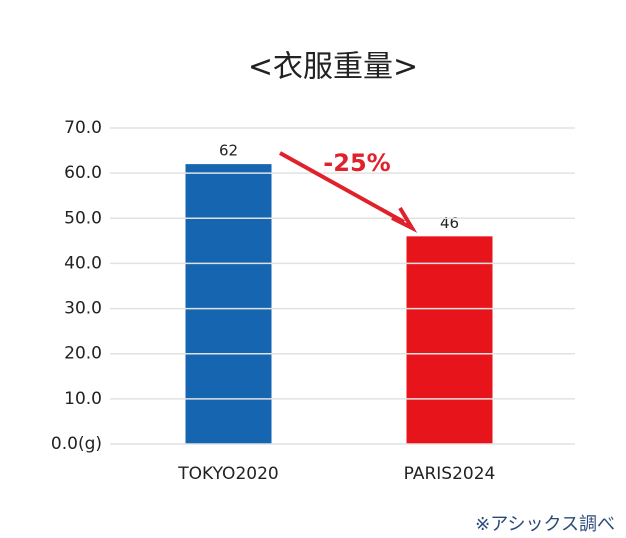 The height and width of the screenshot is (538, 626). What do you see at coordinates (76, 444) in the screenshot?
I see `y-tick-label: 0.0(g)` at bounding box center [76, 444].